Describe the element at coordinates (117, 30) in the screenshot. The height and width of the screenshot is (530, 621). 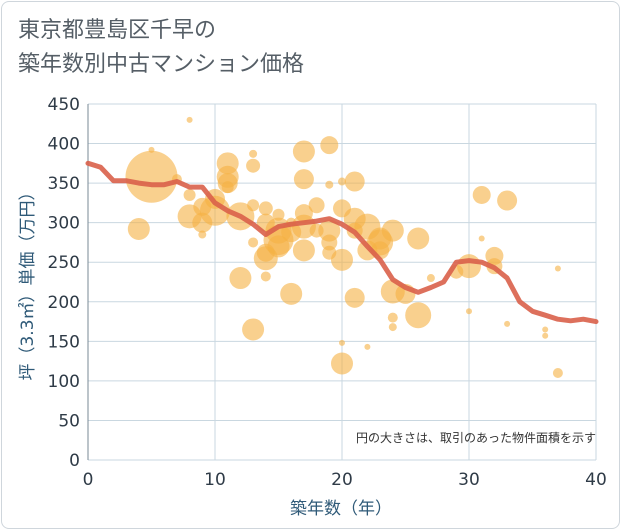
I see `chart-title-line-1: 東京都豊島区千早の` at that location.